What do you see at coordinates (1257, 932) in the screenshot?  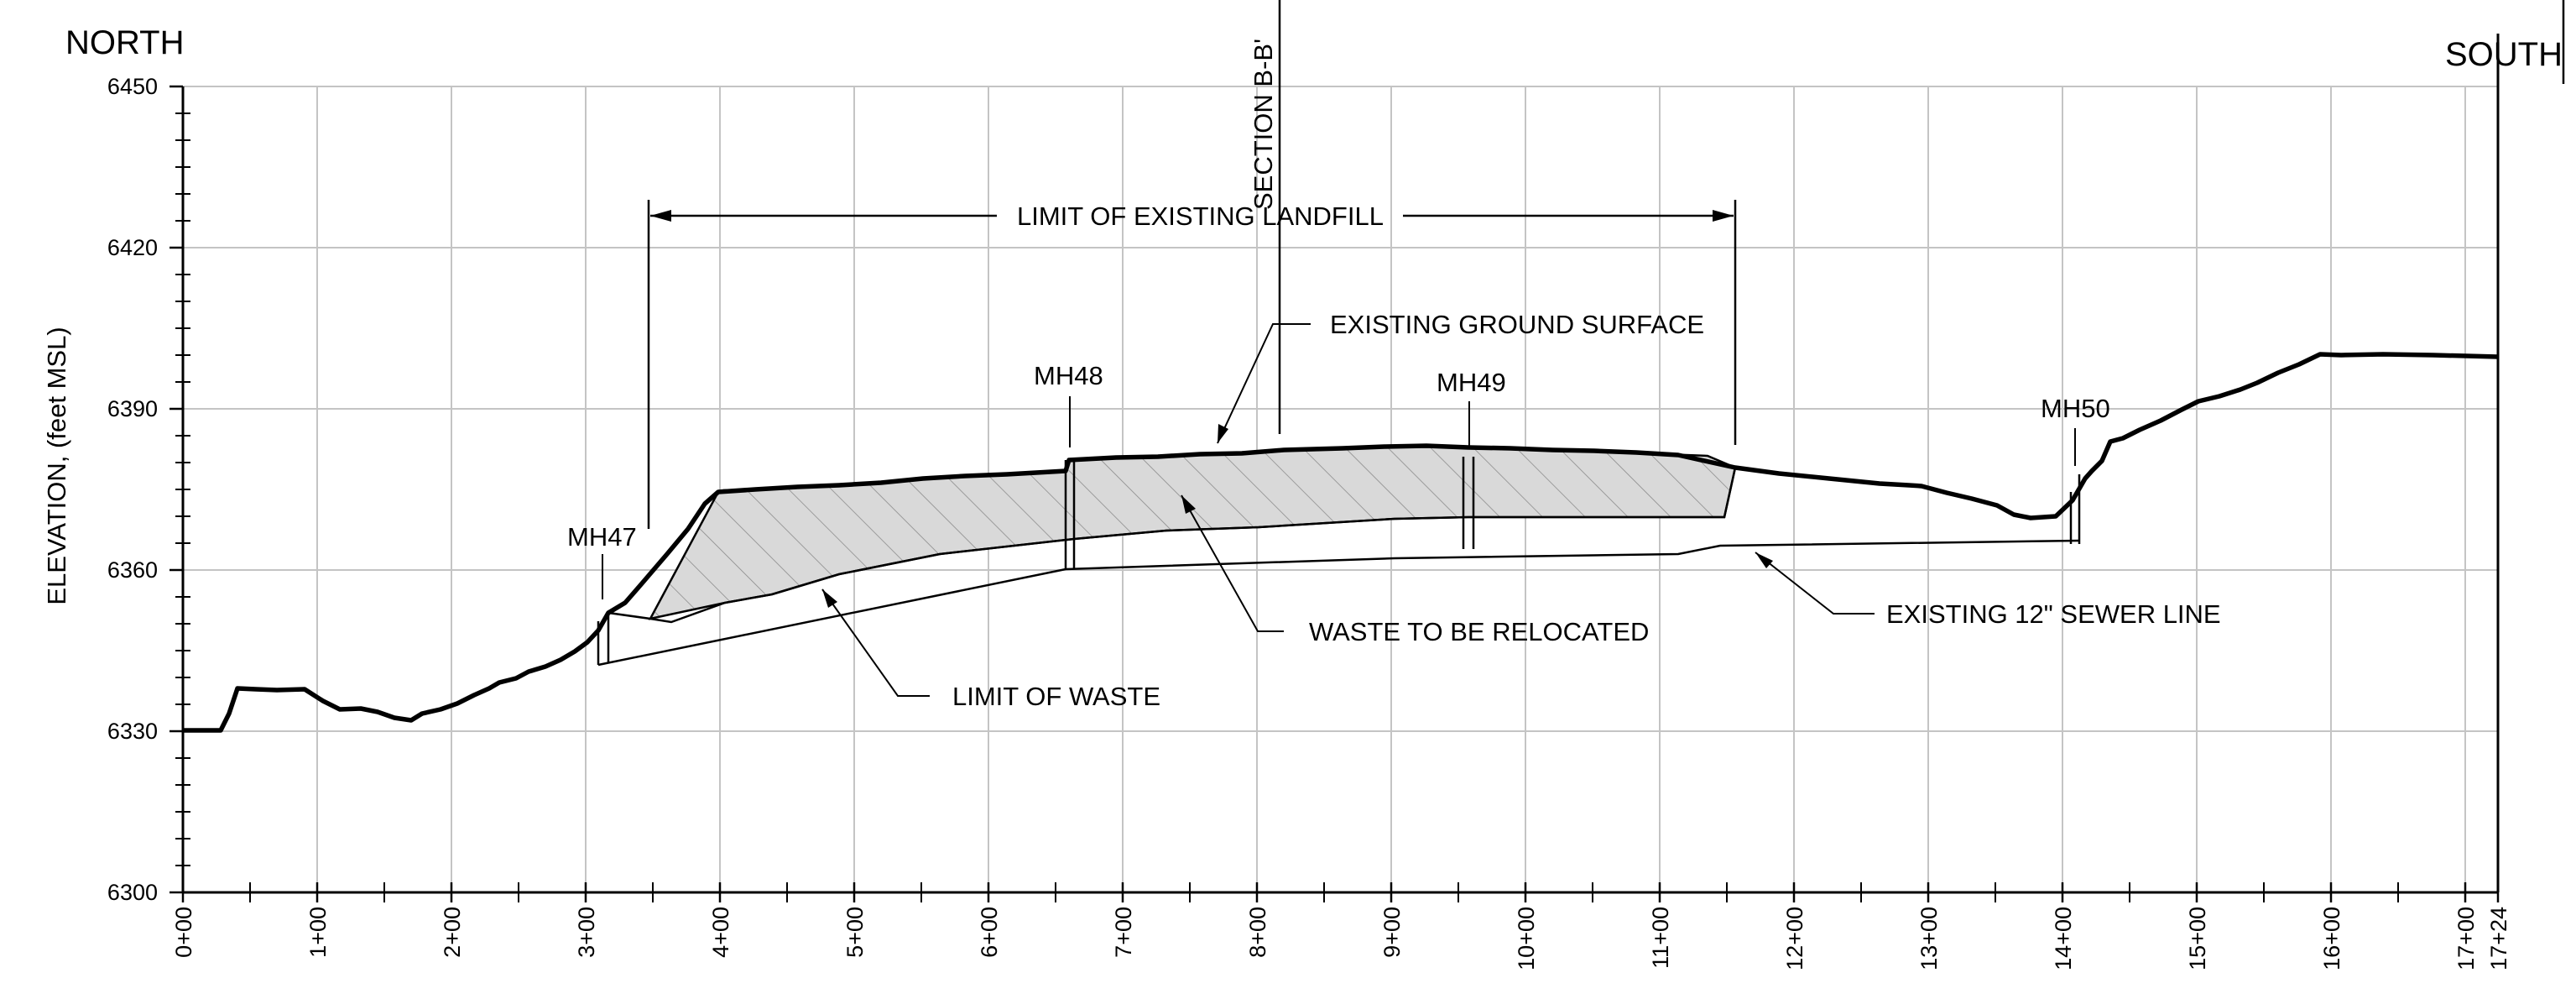 I see `x-tick-label: 8+00` at bounding box center [1257, 932].